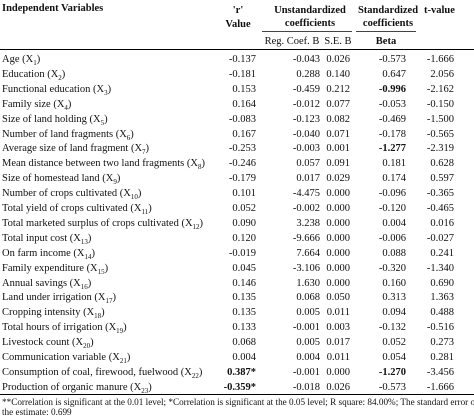  Describe the element at coordinates (442, 179) in the screenshot. I see `cell-t-value: 0.597` at that location.